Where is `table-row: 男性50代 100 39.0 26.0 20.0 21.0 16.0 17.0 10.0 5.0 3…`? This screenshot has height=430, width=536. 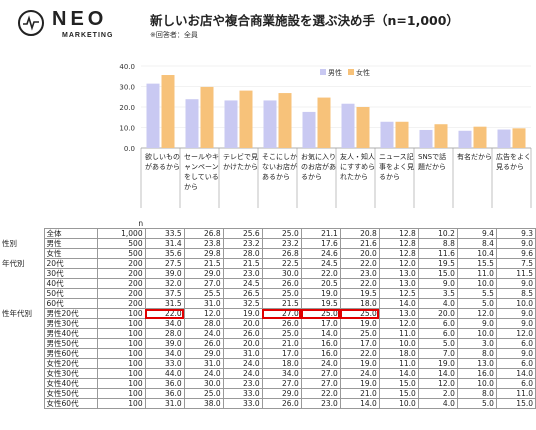 table-row: 男性50代 100 39.0 26.0 20.0 21.0 16.0 17.0 10.0 5.0 3… is located at coordinates (268, 343).